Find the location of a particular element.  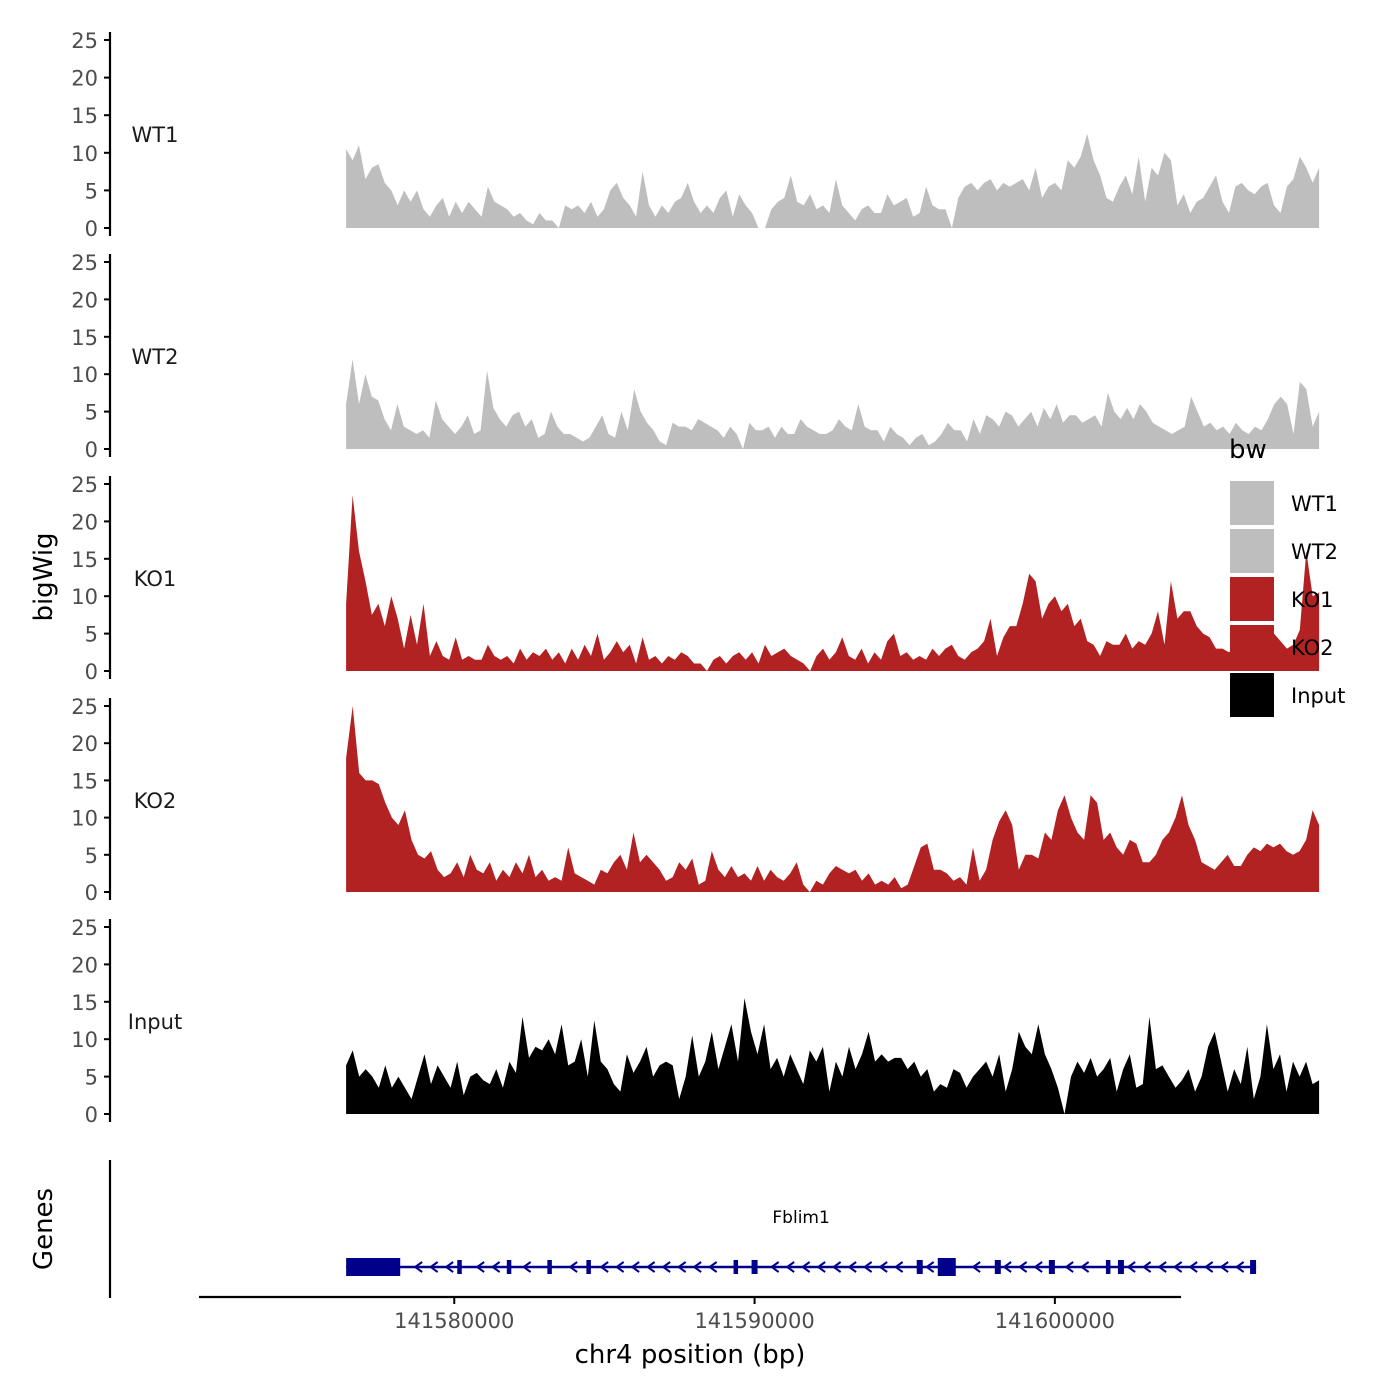

track-label-wt2: WT2 is located at coordinates (155, 357).